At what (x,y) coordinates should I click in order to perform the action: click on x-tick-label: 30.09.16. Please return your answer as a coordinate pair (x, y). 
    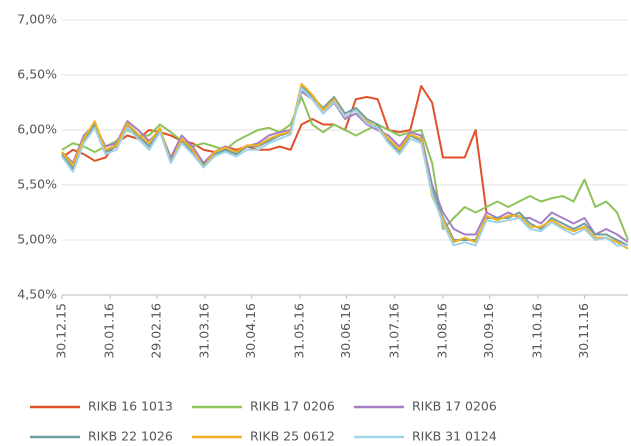
    Looking at the image, I should click on (488, 331).